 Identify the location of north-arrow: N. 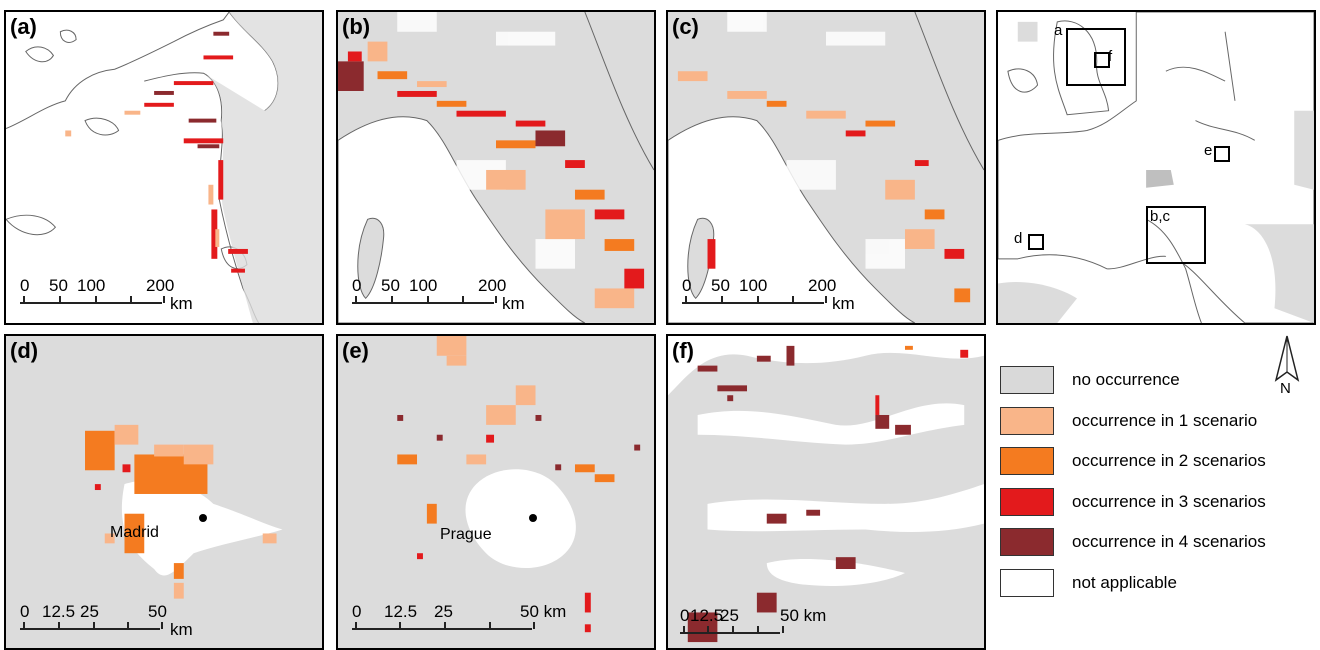
(1287, 367).